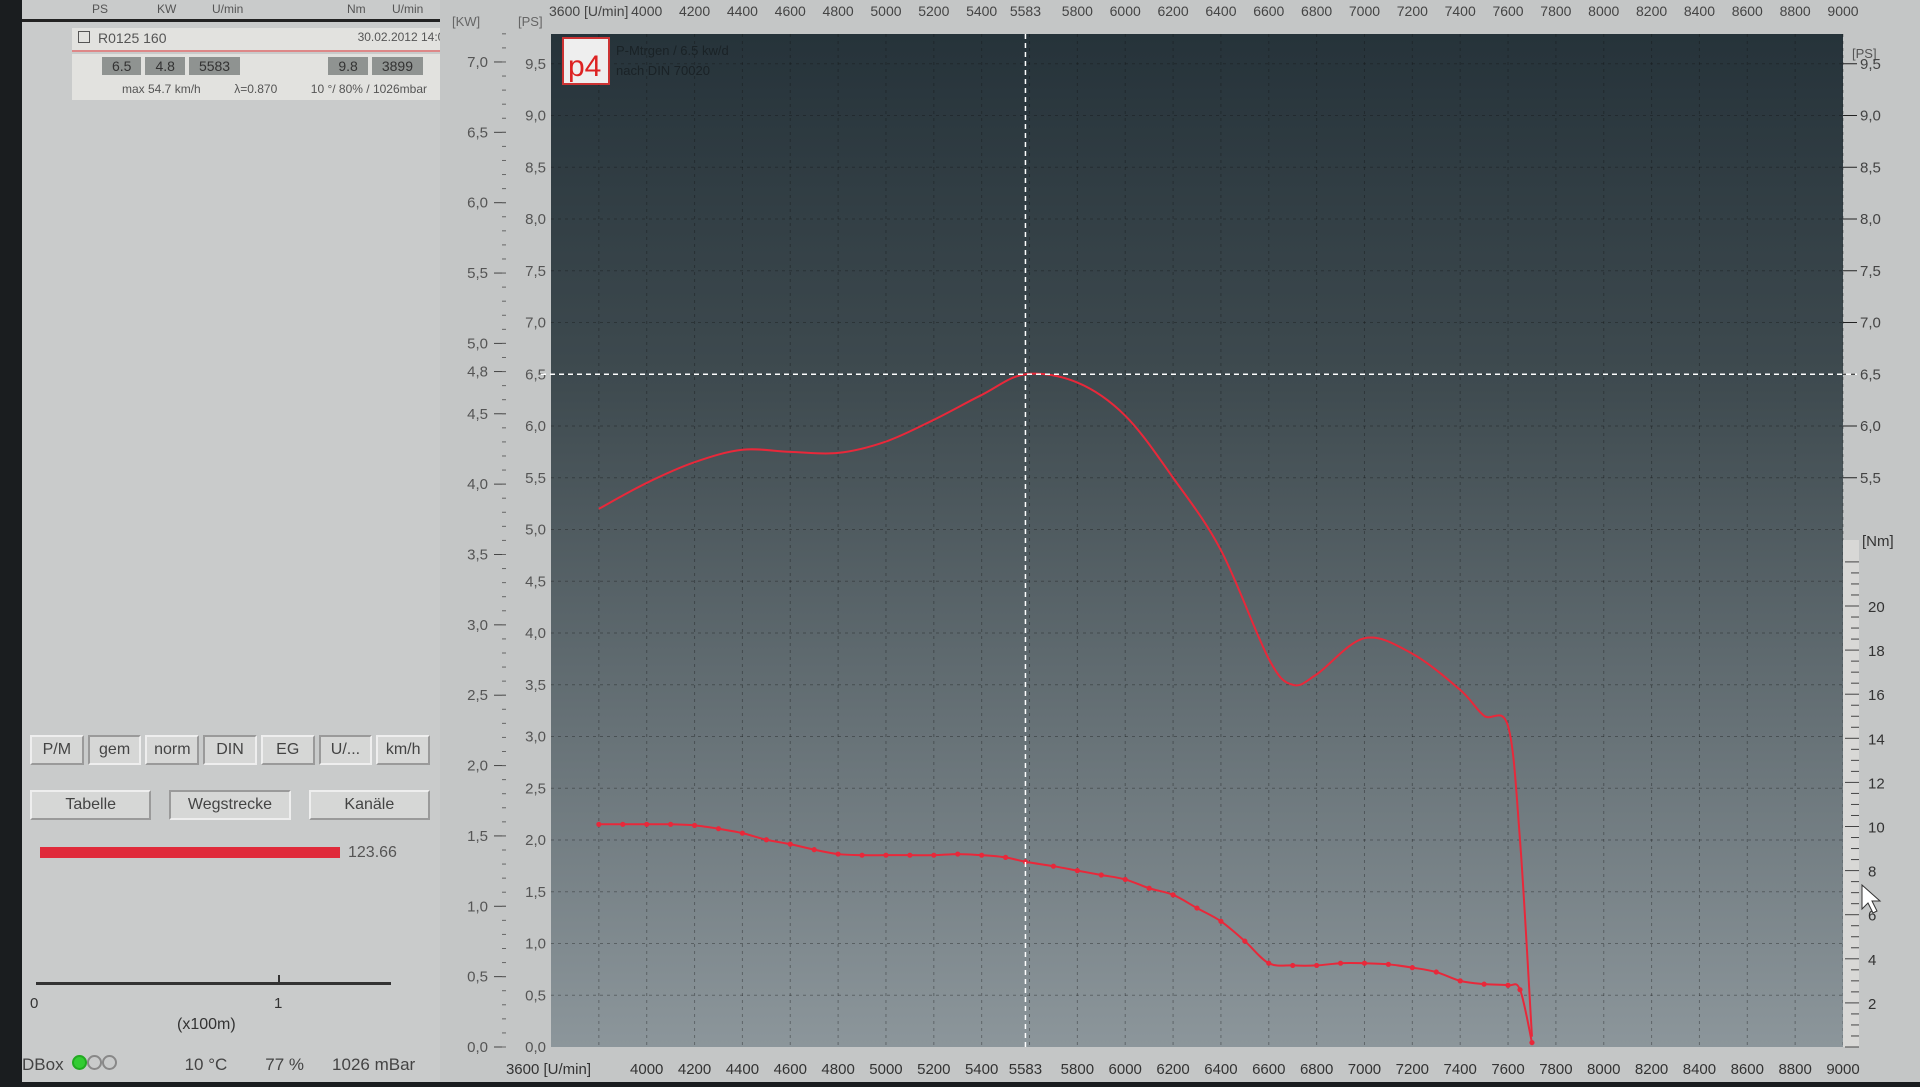 This screenshot has height=1087, width=1920. Describe the element at coordinates (287, 750) in the screenshot. I see `eg-button: EG` at that location.